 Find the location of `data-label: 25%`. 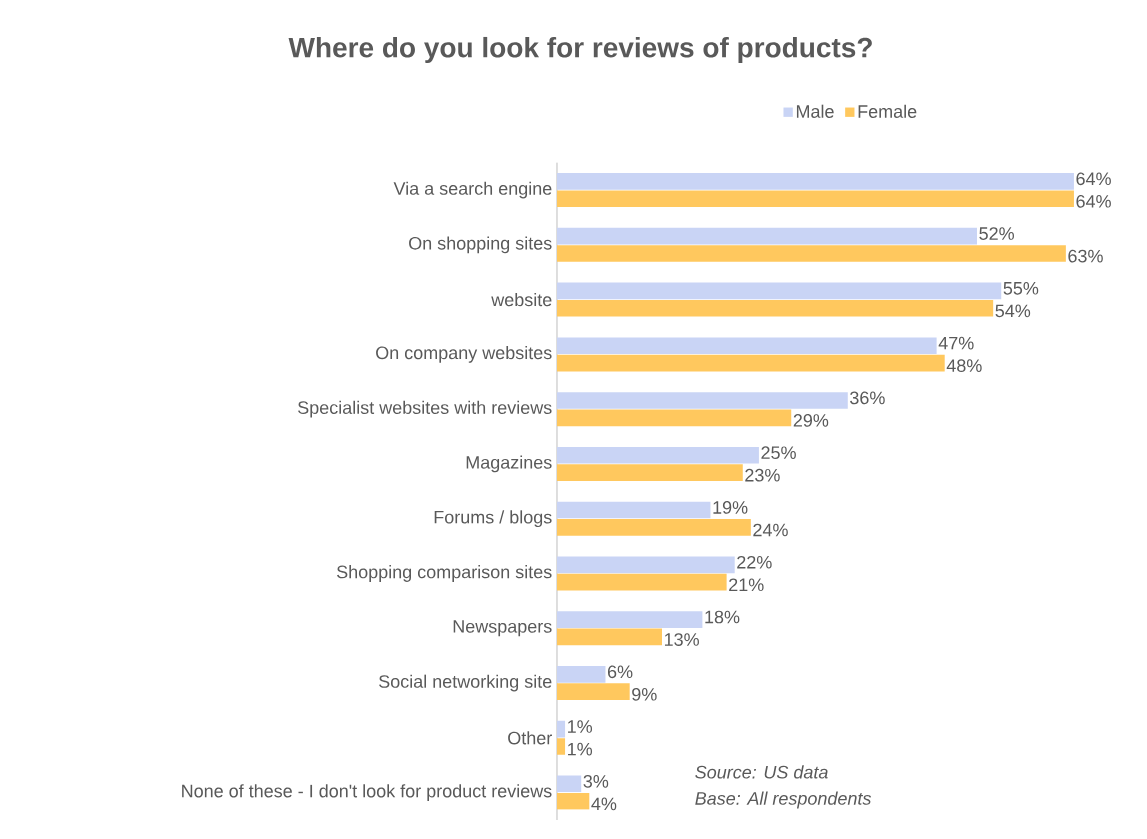

data-label: 25% is located at coordinates (778, 453).